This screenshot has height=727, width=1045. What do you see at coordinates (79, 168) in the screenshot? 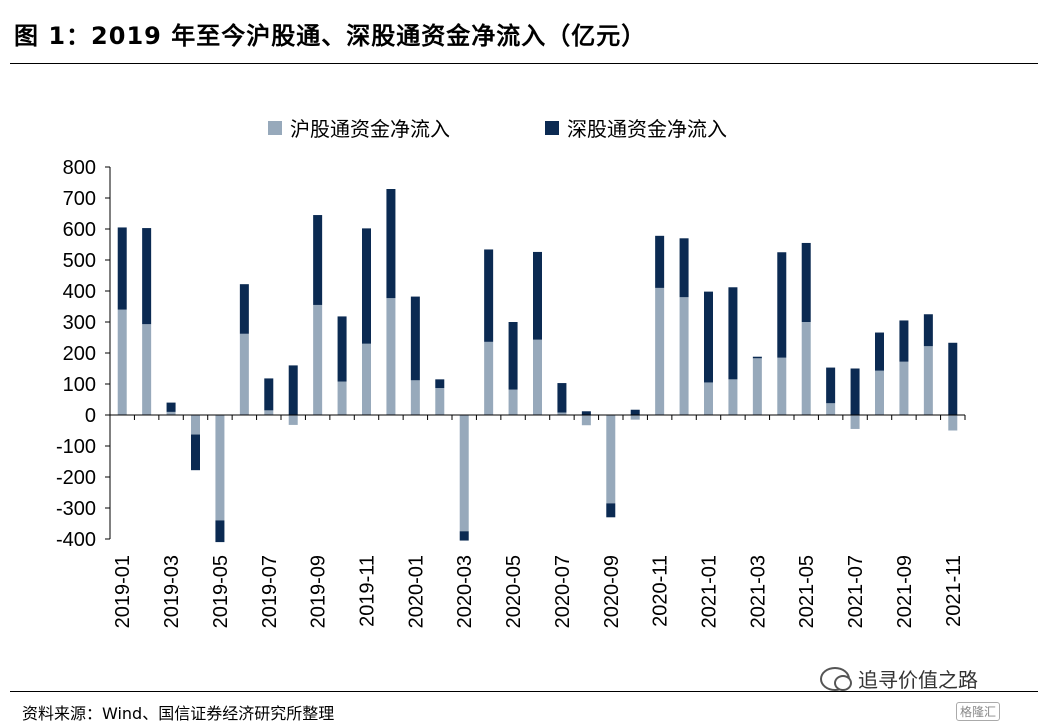
I see `y-tick-label: 800` at bounding box center [79, 168].